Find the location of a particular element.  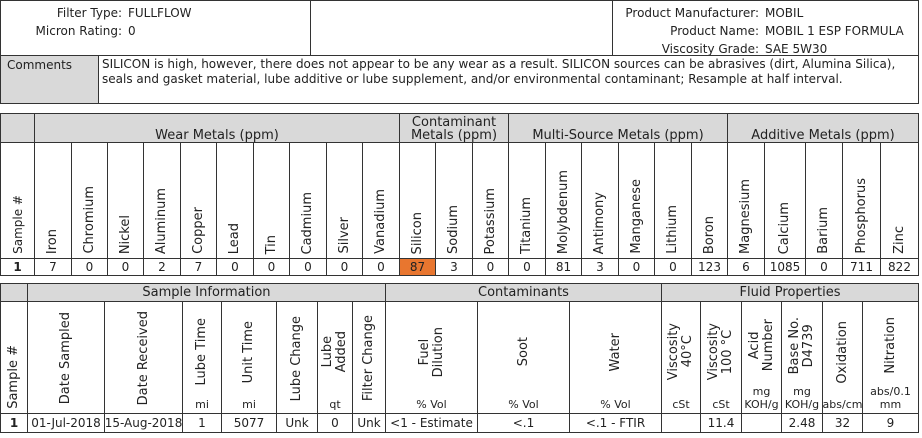

value-cell: <.1 - FTIR is located at coordinates (615, 423).